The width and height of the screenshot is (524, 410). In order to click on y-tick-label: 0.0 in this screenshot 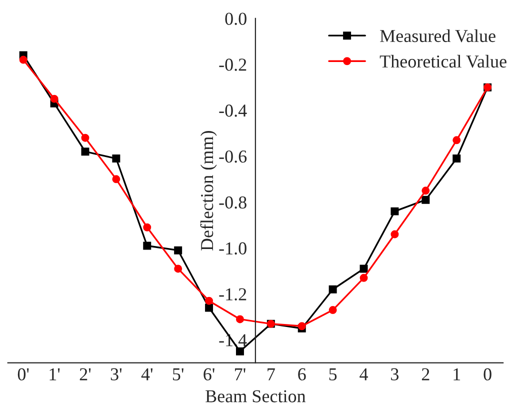, I will do `click(235, 18)`.